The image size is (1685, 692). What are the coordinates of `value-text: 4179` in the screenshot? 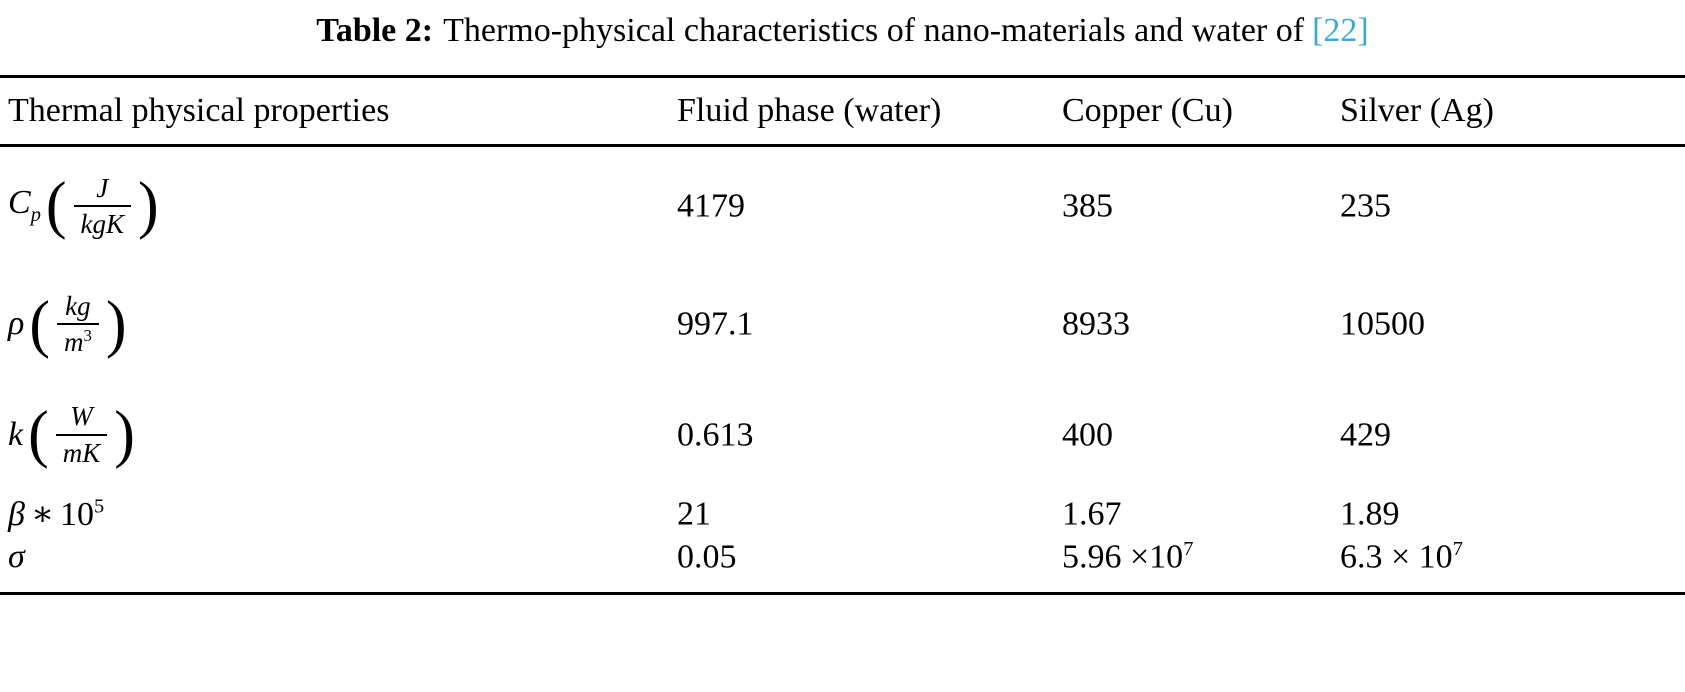 It's located at (711, 205).